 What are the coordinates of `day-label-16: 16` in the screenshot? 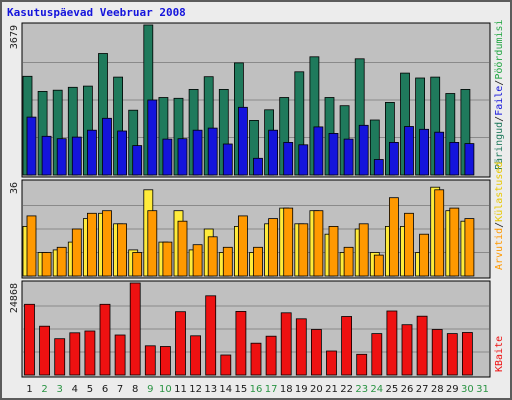 It's located at (256, 389).